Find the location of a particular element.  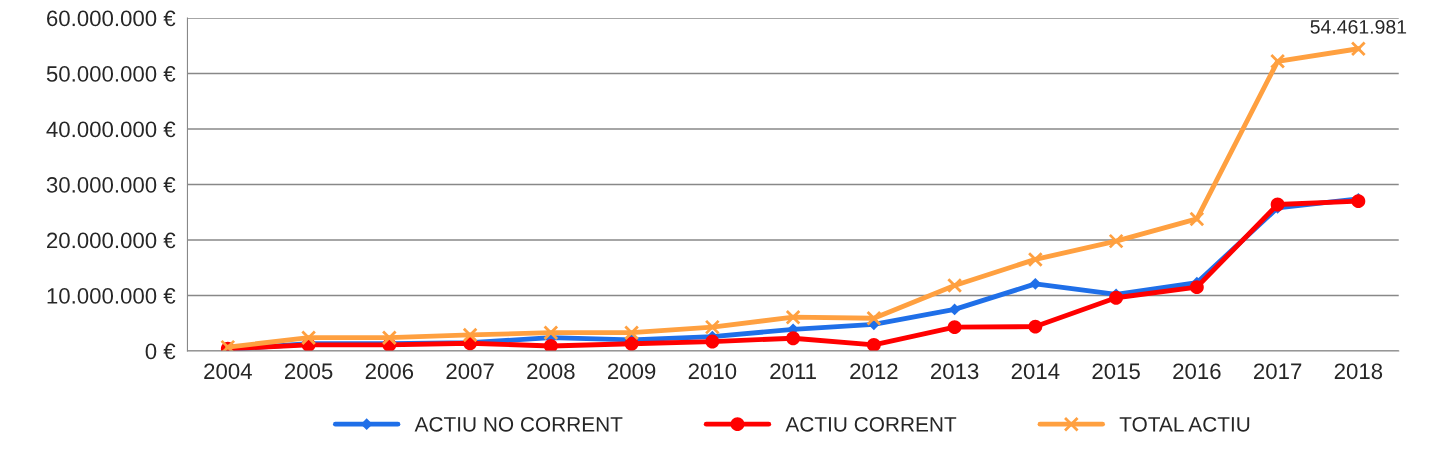

y-tick-label: 20.000.000 € is located at coordinates (111, 240).